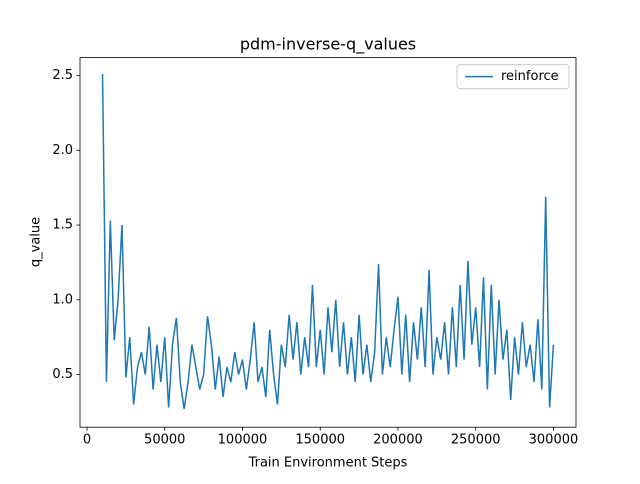 The image size is (640, 484). I want to click on x-tick-label: 200000, so click(398, 440).